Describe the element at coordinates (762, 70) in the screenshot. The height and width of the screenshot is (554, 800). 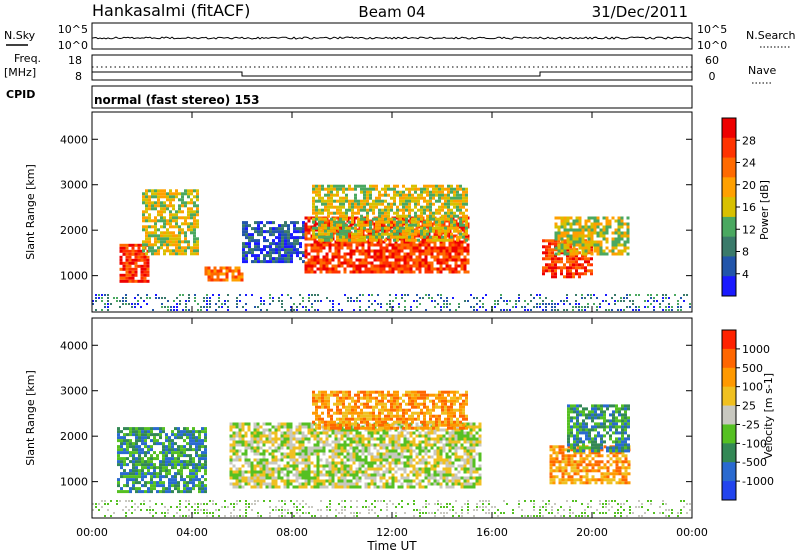
I see `nave-label: Nave` at that location.